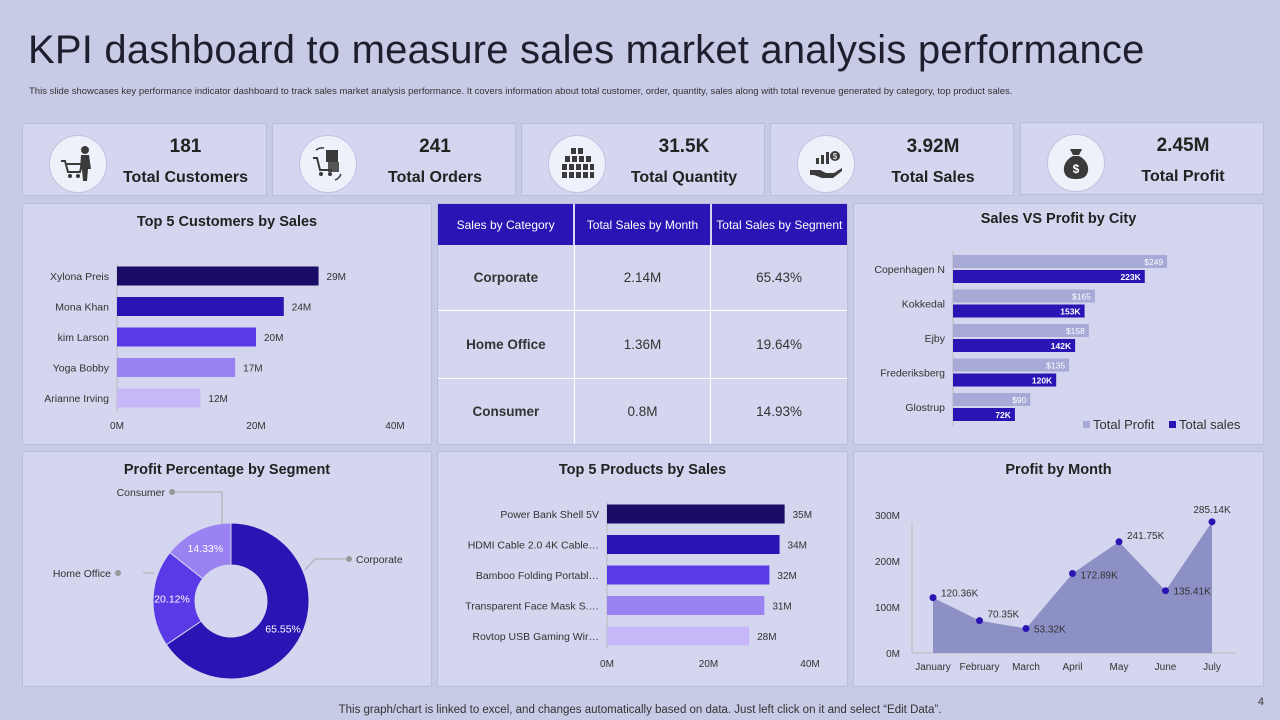 The image size is (1280, 720). I want to click on callout-label: Home Office, so click(82, 574).